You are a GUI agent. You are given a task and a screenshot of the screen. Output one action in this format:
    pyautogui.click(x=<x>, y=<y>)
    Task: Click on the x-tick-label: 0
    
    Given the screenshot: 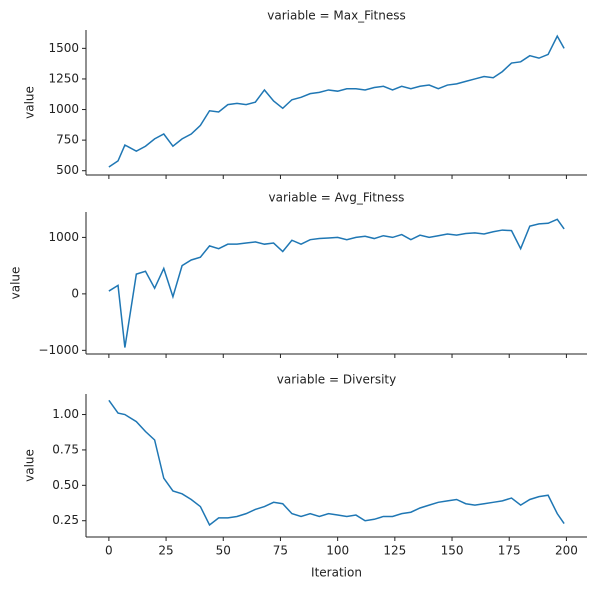 What is the action you would take?
    pyautogui.click(x=109, y=551)
    